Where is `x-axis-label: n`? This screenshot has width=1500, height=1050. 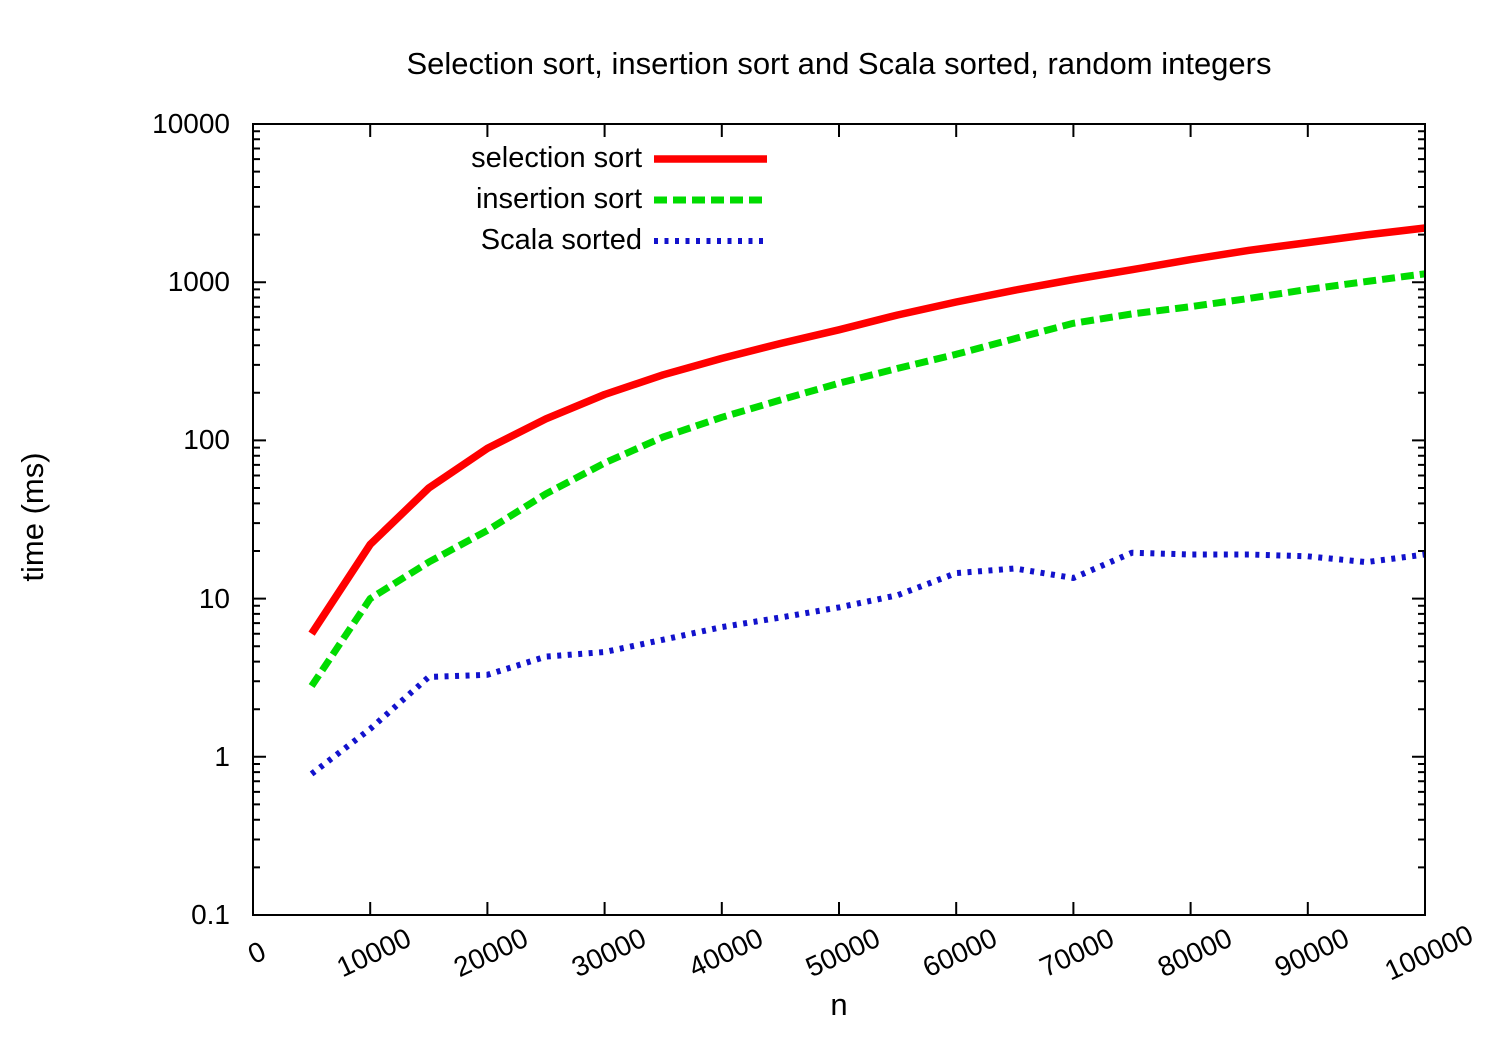 x-axis-label: n is located at coordinates (839, 1004).